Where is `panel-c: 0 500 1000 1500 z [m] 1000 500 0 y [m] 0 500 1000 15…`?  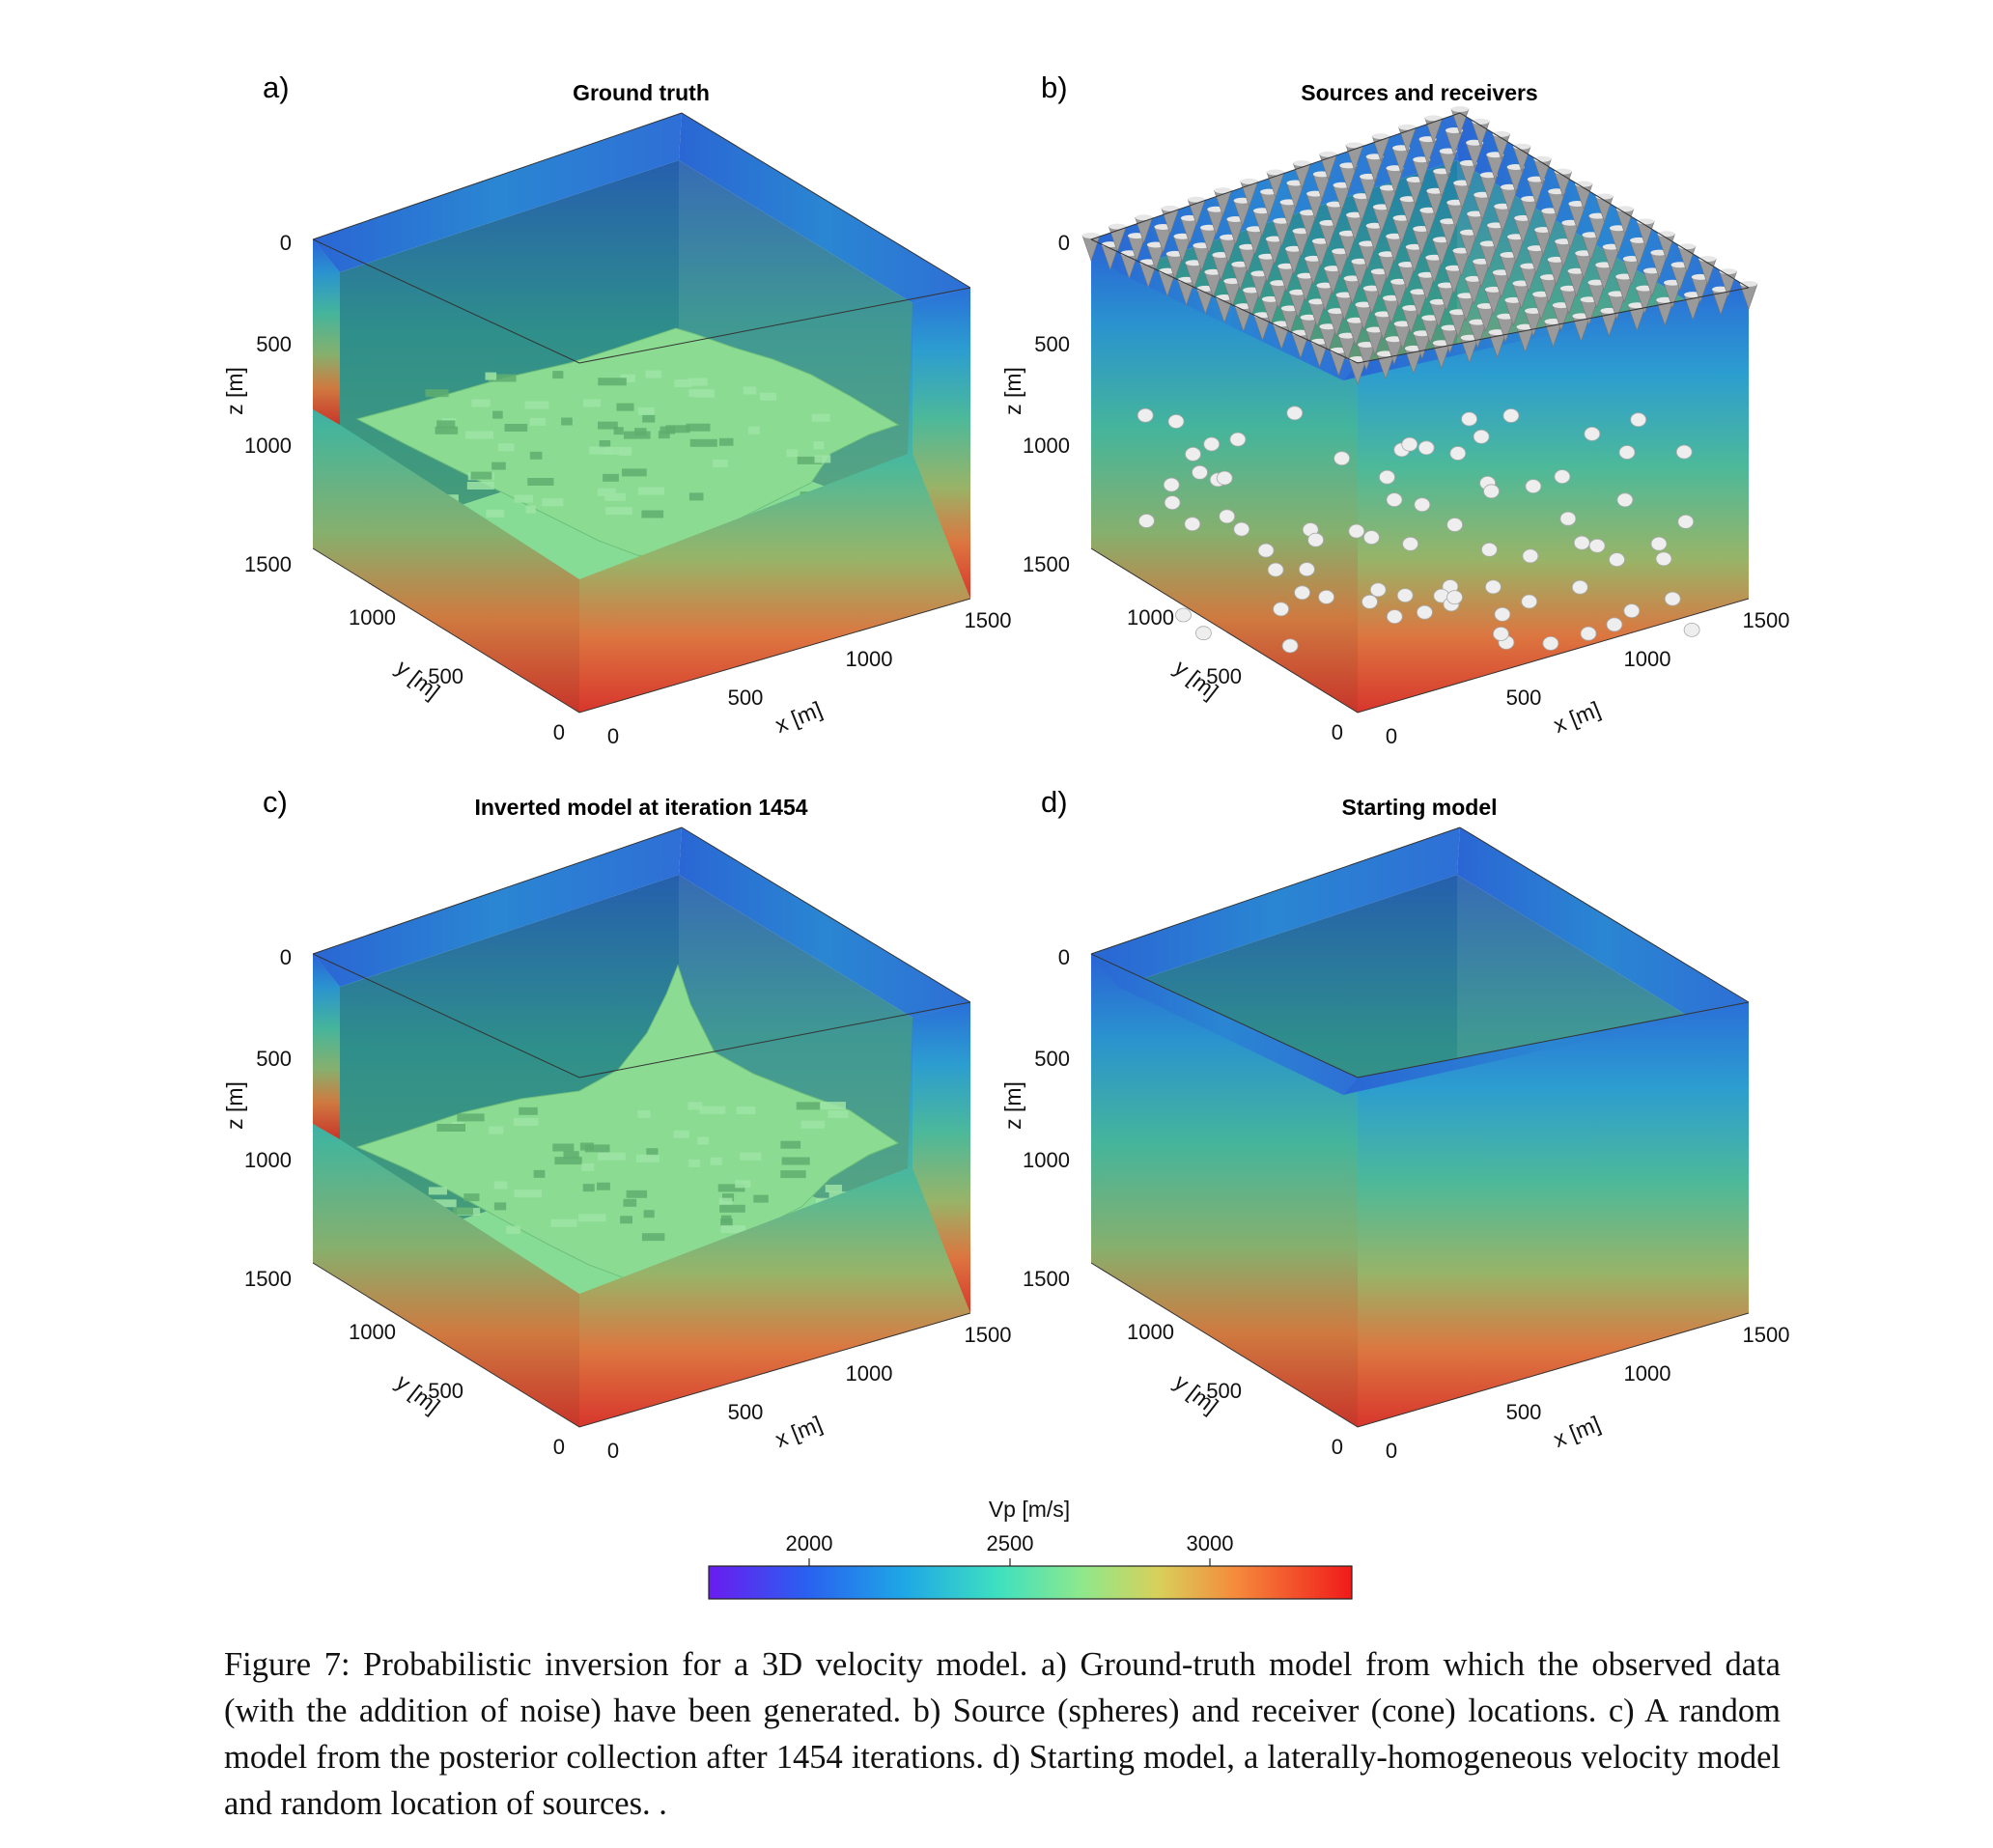
panel-c: 0 500 1000 1500 z [m] 1000 500 0 y [m] 0 500 1000 15… is located at coordinates (616, 1124).